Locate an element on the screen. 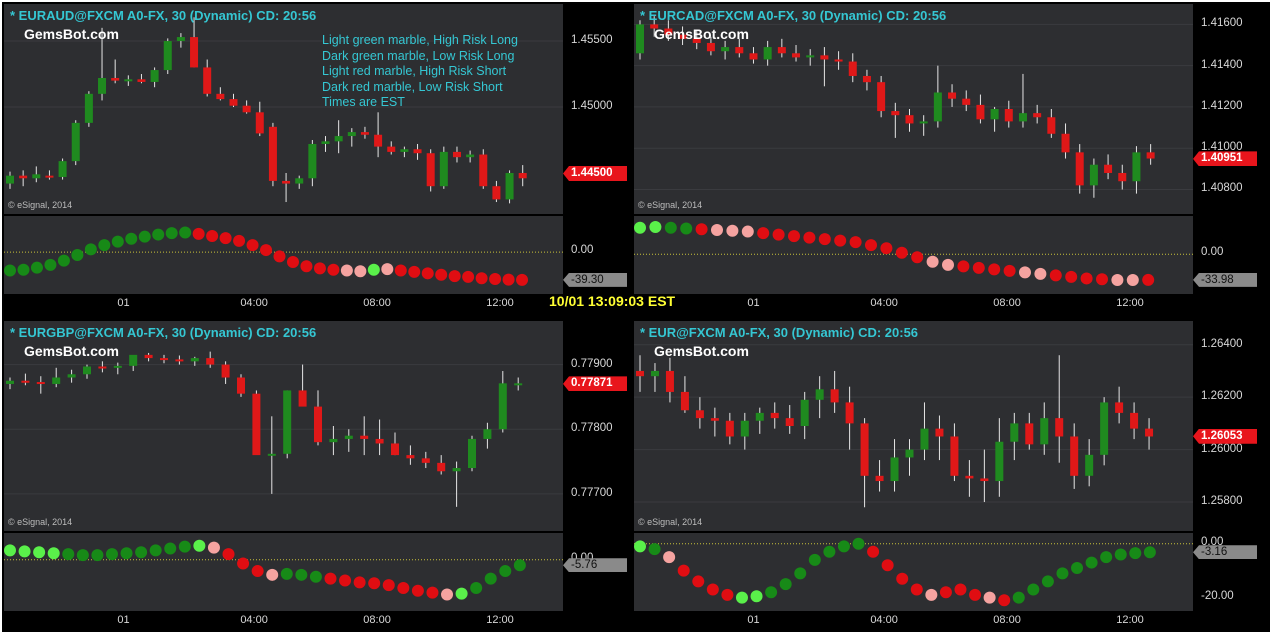 This screenshot has width=1277, height=639. price-axis: 1.45500 1.45000 1.44500 is located at coordinates (596, 109).